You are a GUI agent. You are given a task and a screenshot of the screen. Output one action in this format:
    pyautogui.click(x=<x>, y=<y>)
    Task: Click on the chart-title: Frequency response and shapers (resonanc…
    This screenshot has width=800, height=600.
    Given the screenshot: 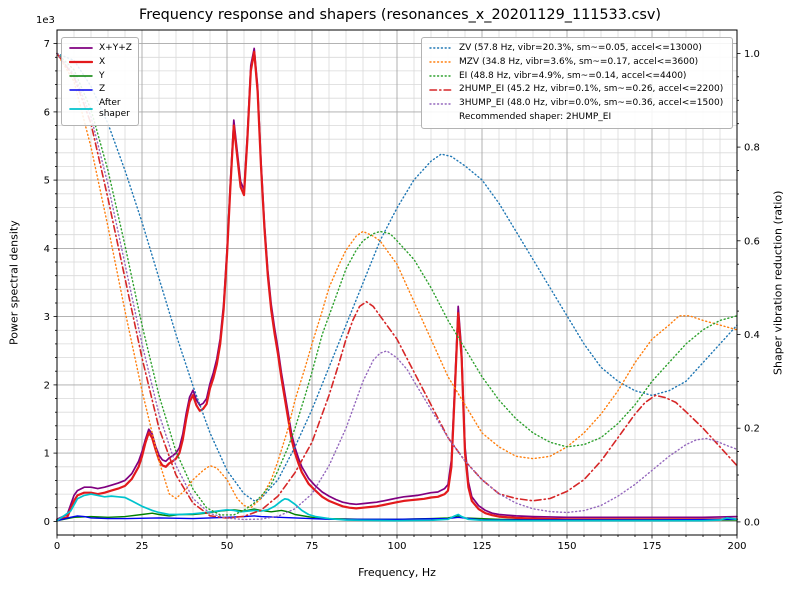 What is the action you would take?
    pyautogui.click(x=399, y=15)
    